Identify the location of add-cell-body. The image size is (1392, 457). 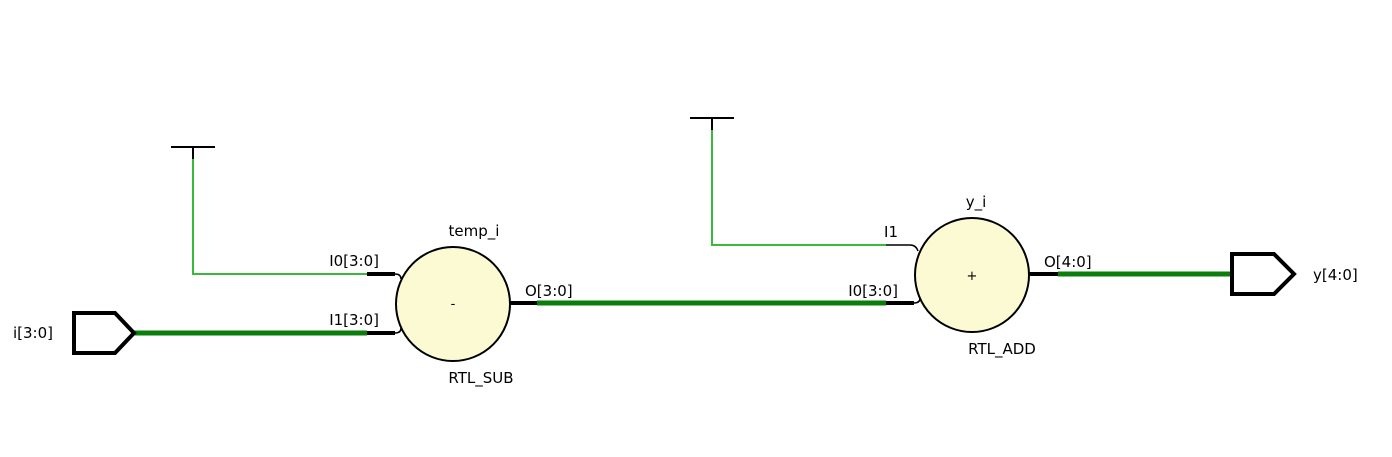
(972, 275).